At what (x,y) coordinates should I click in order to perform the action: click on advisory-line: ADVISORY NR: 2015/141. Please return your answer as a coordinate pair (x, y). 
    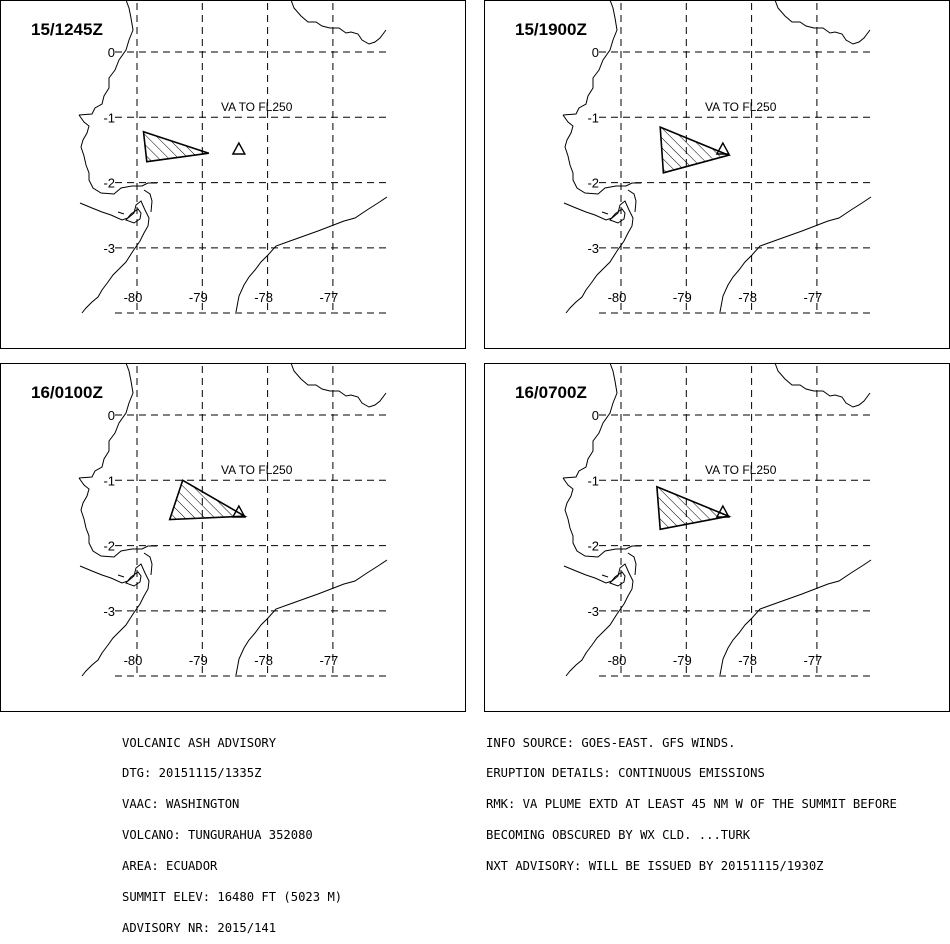
    Looking at the image, I should click on (199, 927).